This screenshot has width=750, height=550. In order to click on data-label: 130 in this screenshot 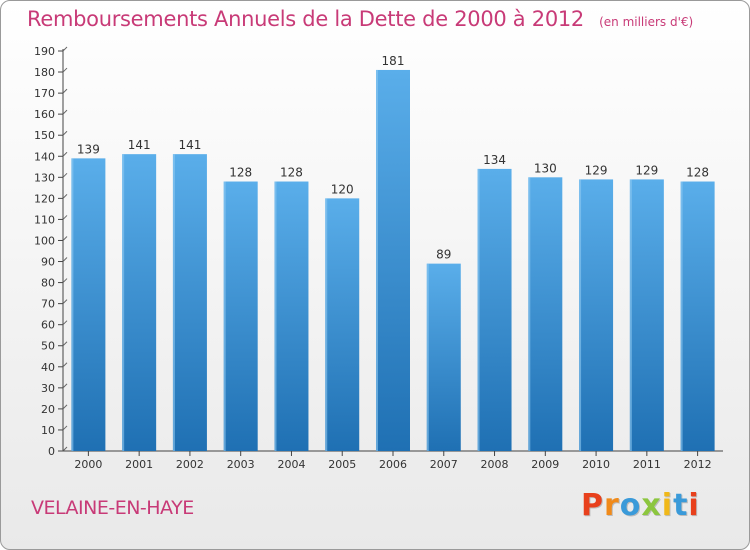, I will do `click(545, 168)`.